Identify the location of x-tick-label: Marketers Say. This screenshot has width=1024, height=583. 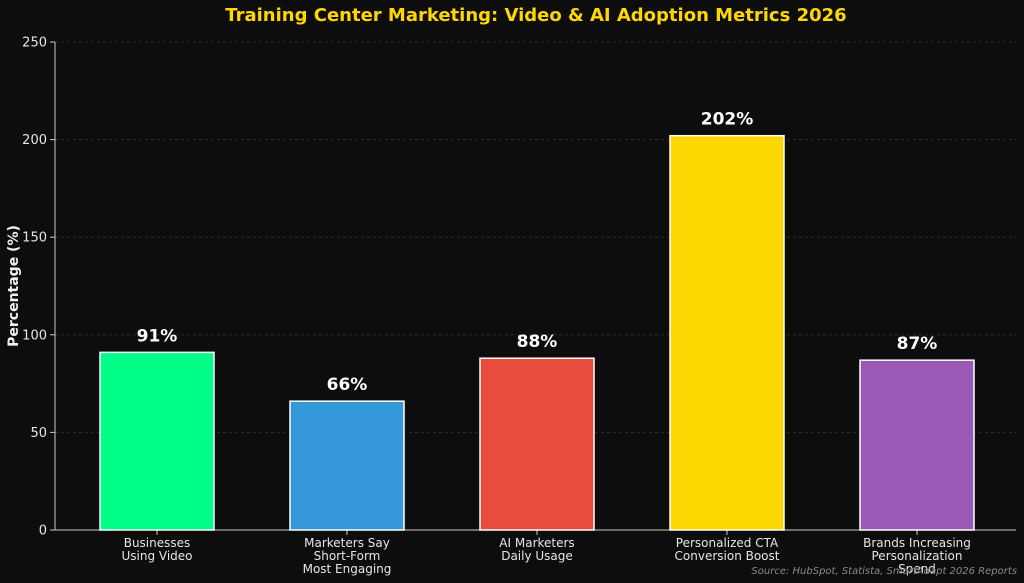
(347, 543).